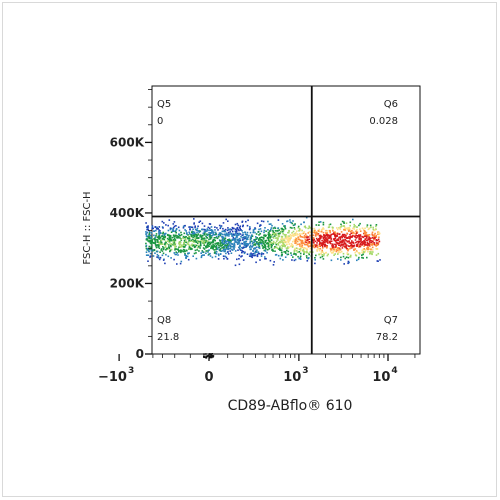  Describe the element at coordinates (387, 337) in the screenshot. I see `quadrant-percent: 78.2` at that location.